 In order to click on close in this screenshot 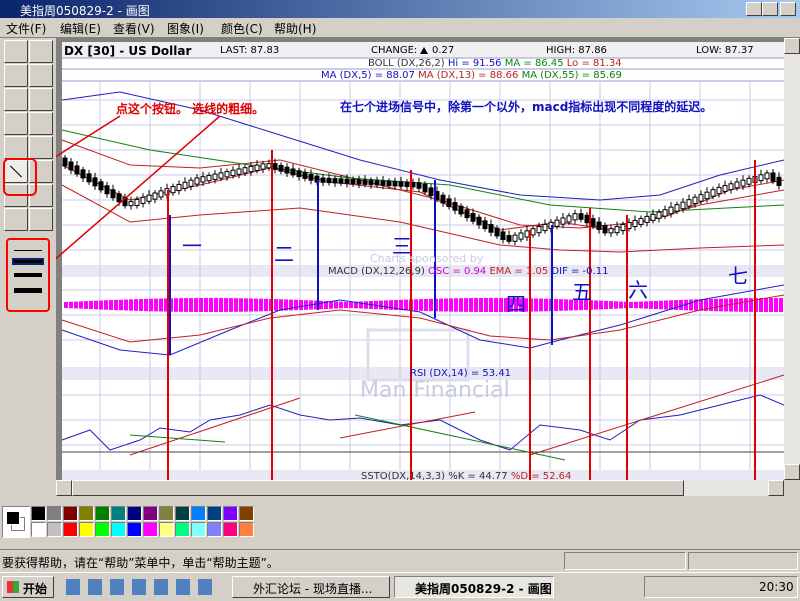, I will do `click(788, 9)`.